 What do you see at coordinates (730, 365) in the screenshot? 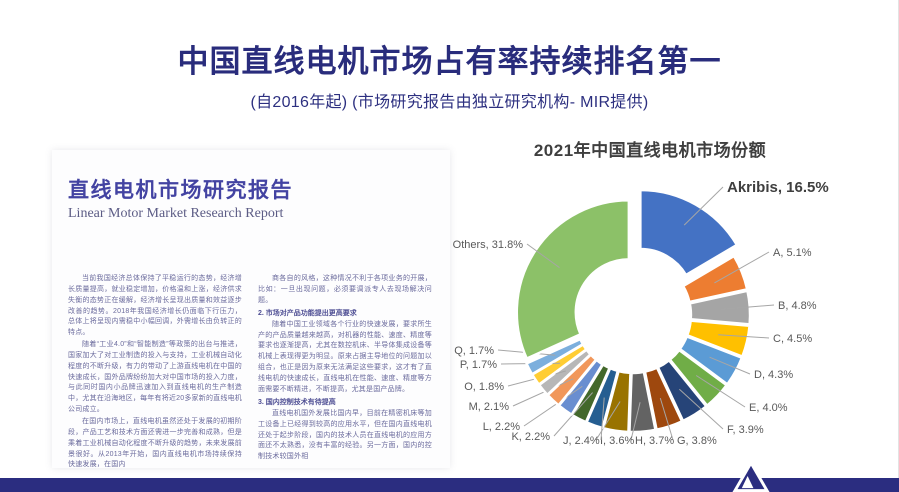
I see `leader-line-D` at bounding box center [730, 365].